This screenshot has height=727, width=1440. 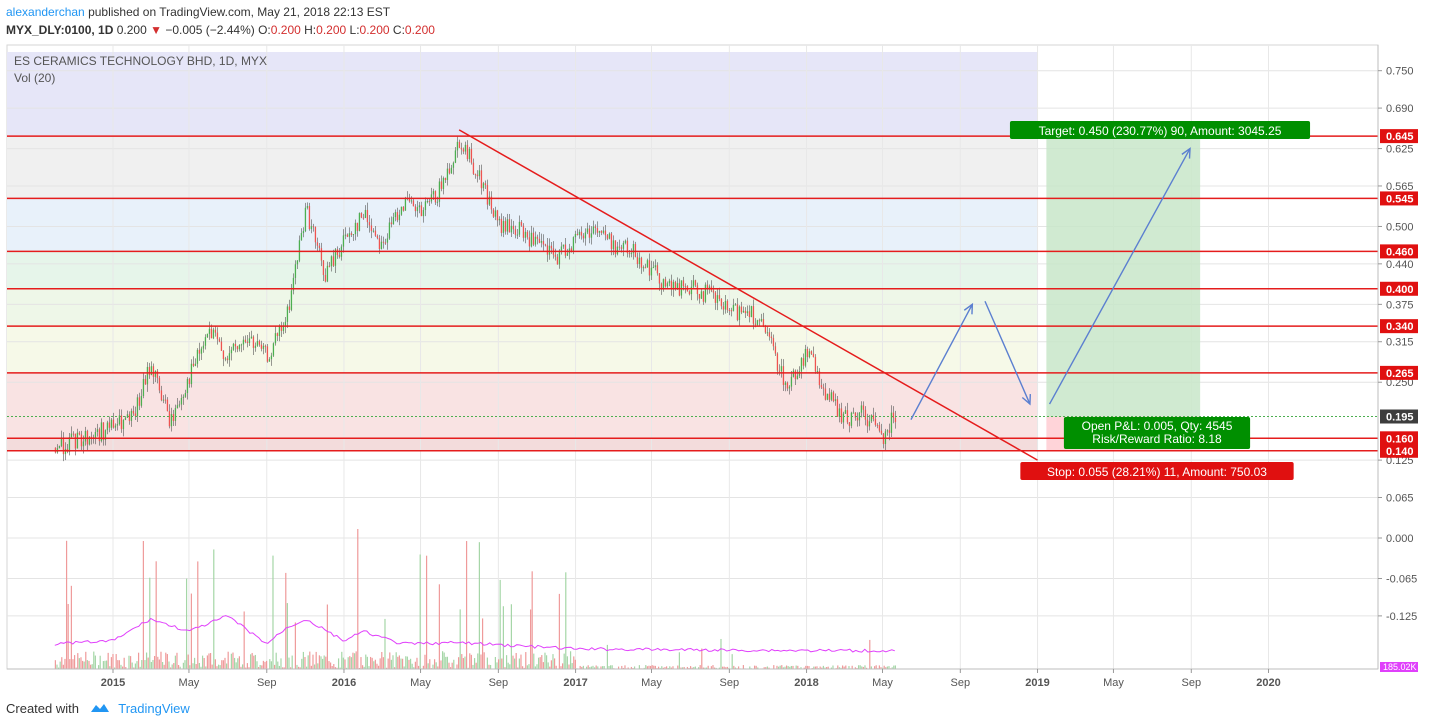 I want to click on time-axis, so click(x=692, y=680).